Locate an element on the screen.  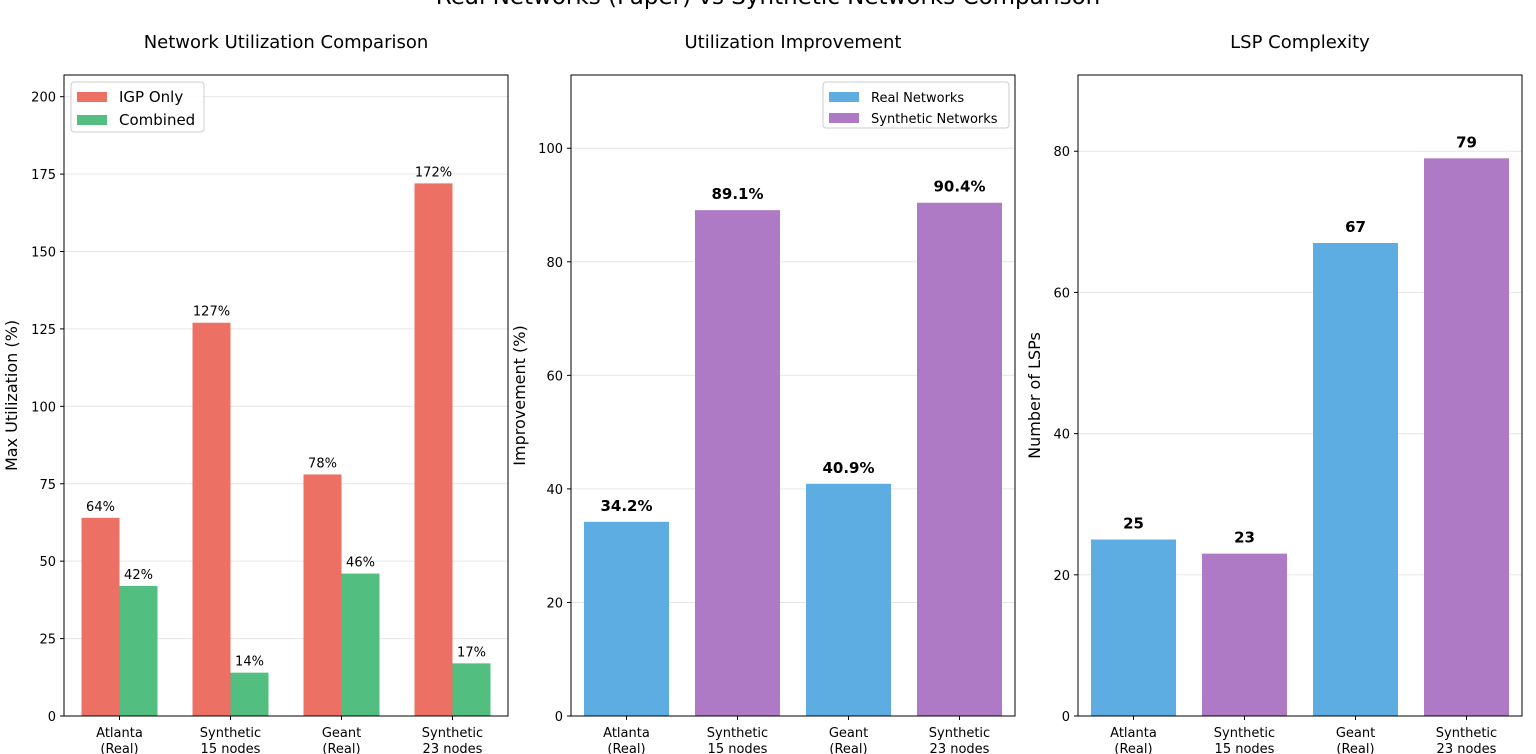
y-tick-label: 25 is located at coordinates (47, 640).